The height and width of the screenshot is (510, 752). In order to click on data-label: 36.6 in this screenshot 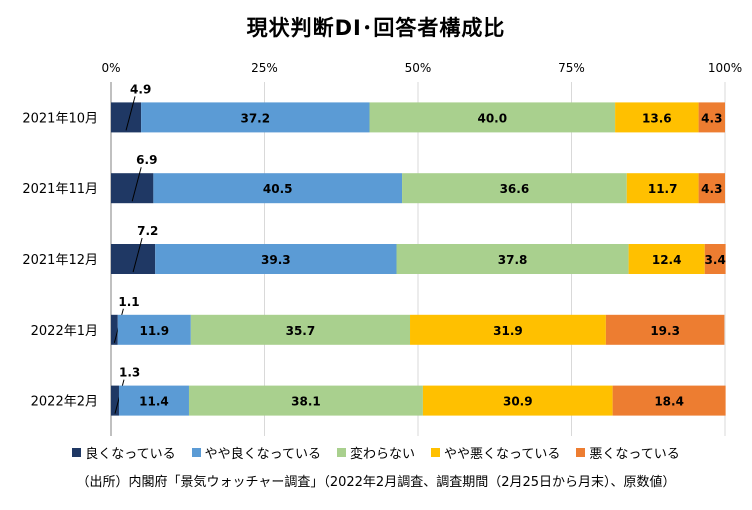, I will do `click(515, 189)`.